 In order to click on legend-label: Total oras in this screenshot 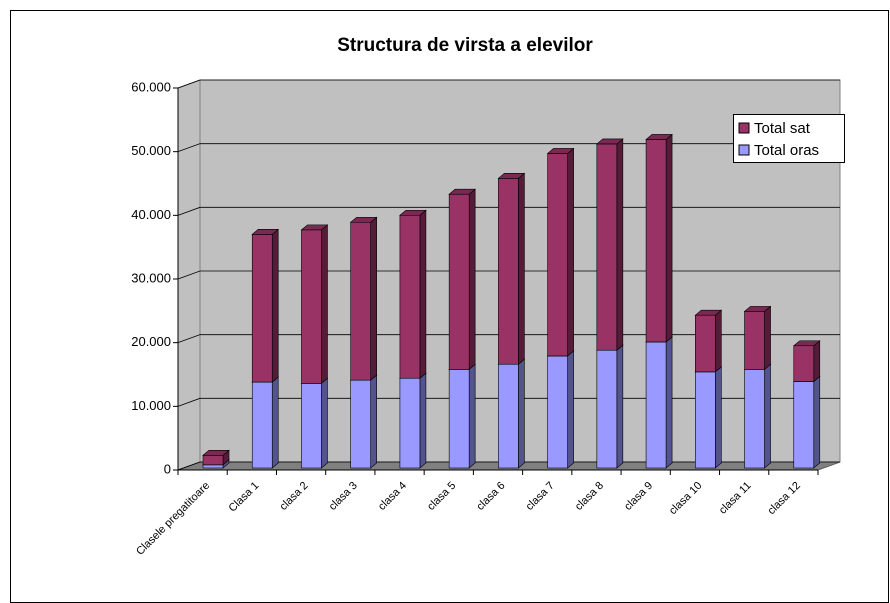, I will do `click(786, 150)`.